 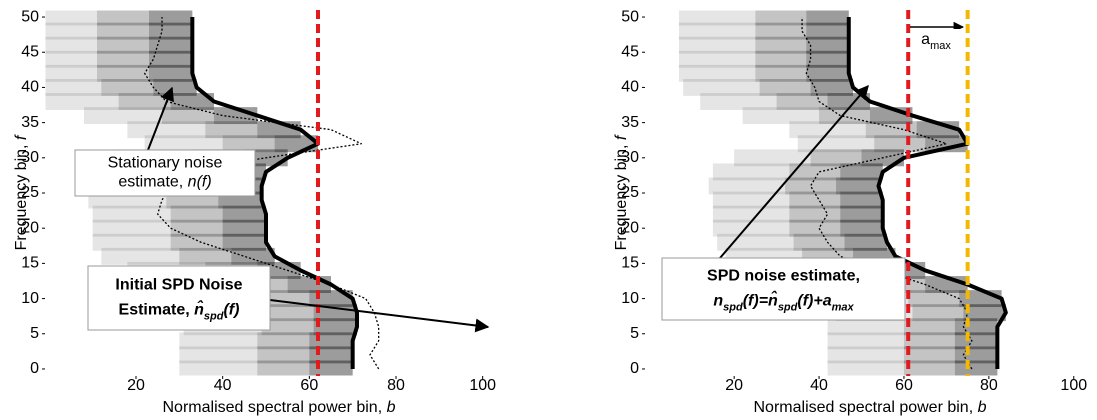 I want to click on text-part: Estimate,, so click(x=157, y=310).